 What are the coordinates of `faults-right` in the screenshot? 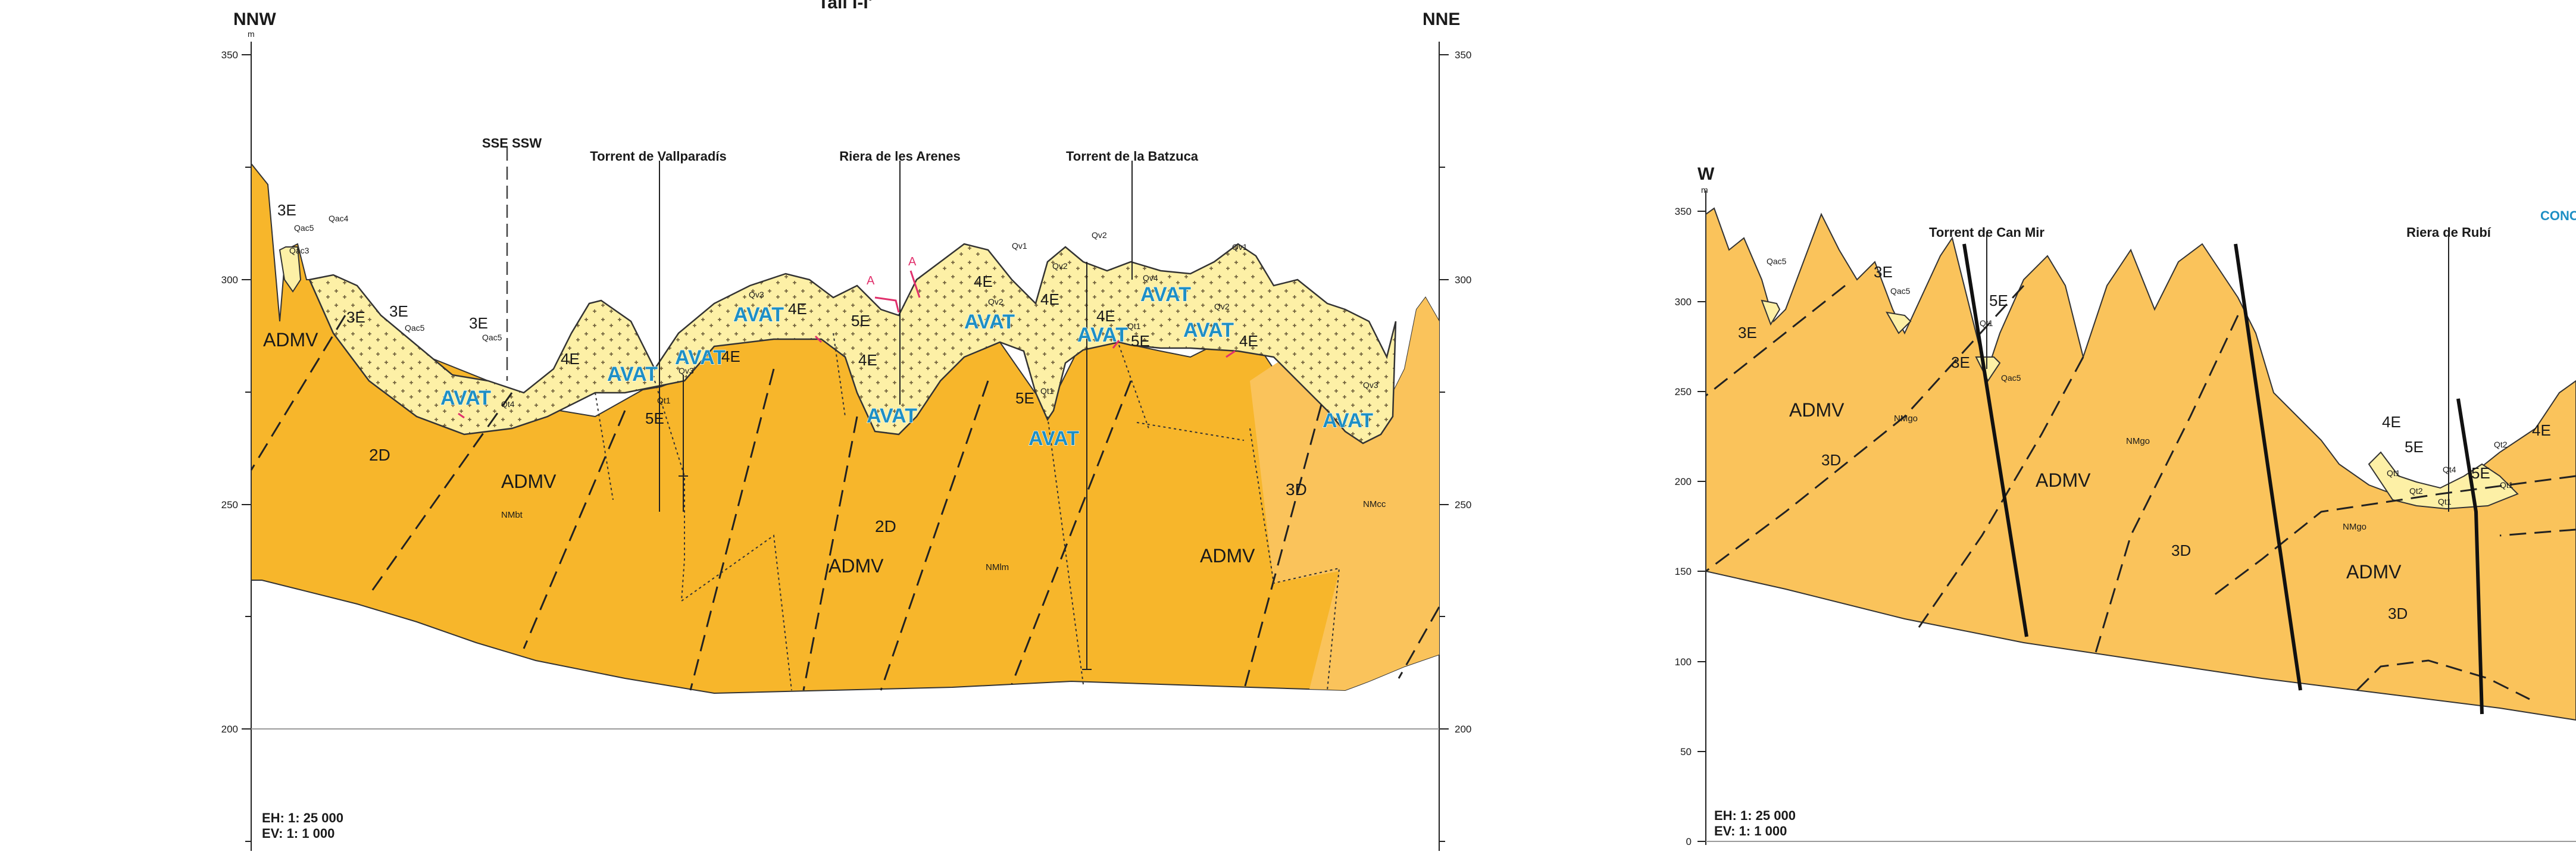 It's located at (2223, 479).